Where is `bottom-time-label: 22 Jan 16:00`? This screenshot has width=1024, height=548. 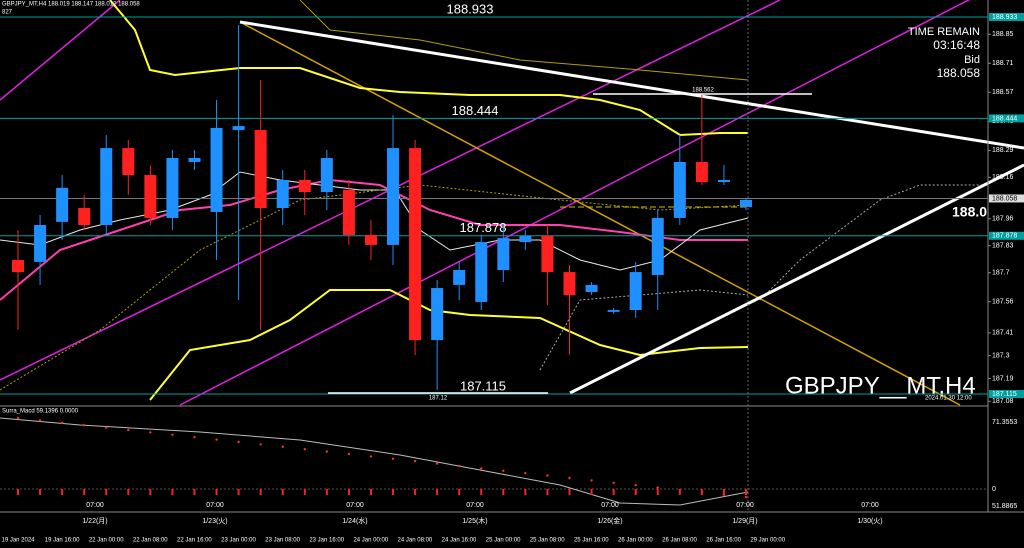 bottom-time-label: 22 Jan 16:00 is located at coordinates (194, 541).